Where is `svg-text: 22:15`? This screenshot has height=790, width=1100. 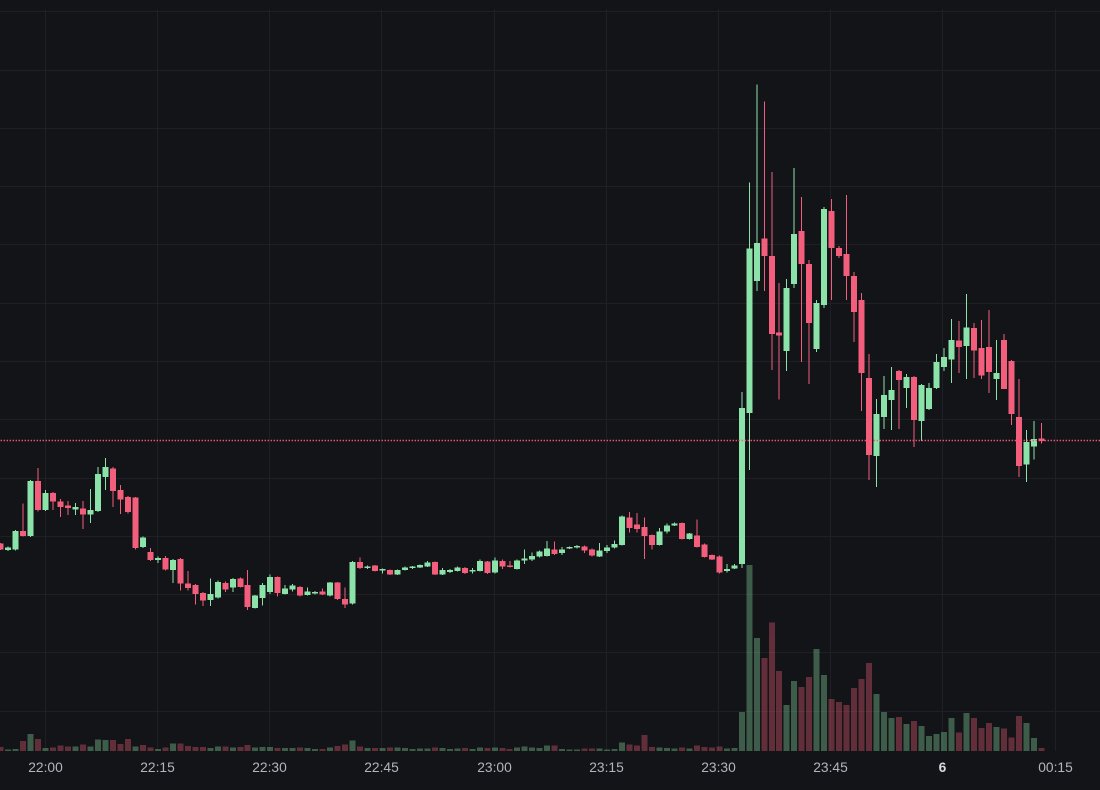 svg-text: 22:15 is located at coordinates (157, 767).